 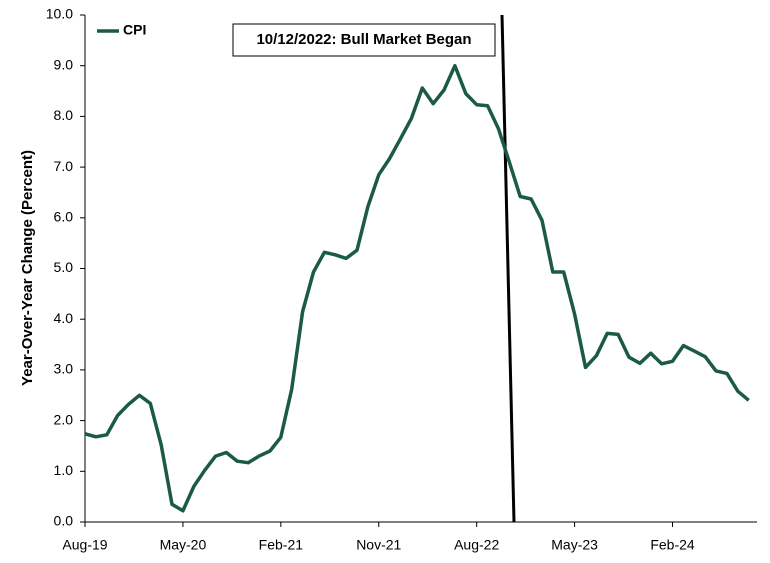 I want to click on legend-label: CPI, so click(x=134, y=30).